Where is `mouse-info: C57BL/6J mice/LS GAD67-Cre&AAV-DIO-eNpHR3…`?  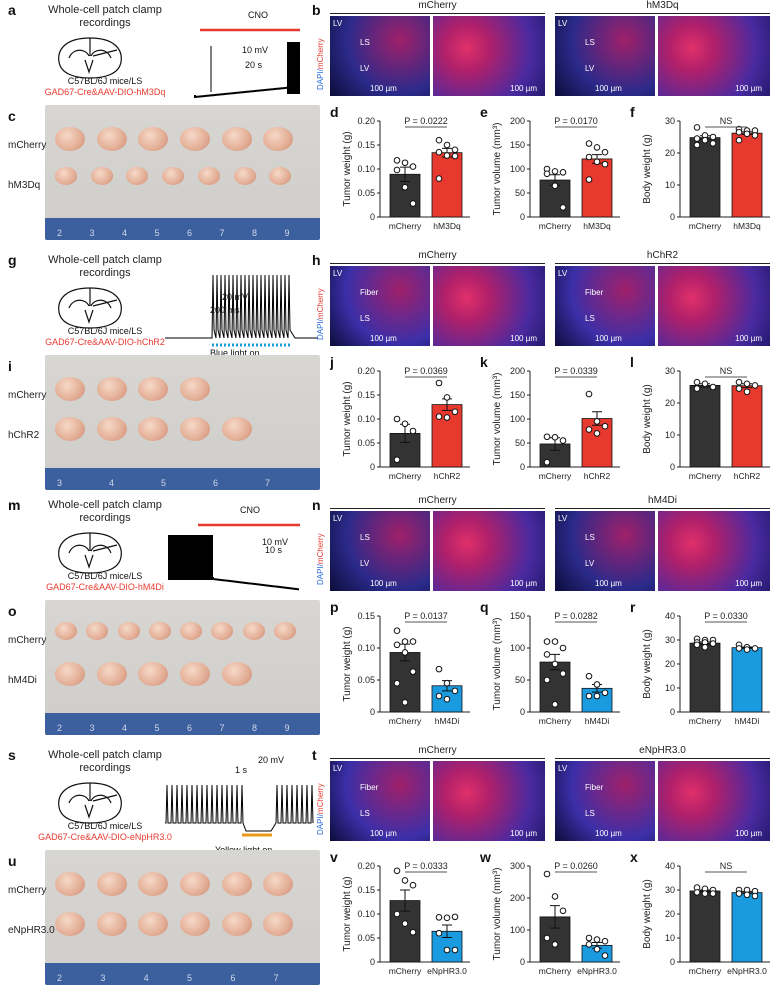 mouse-info: C57BL/6J mice/LS GAD67-Cre&AAV-DIO-eNpHR3… is located at coordinates (105, 832).